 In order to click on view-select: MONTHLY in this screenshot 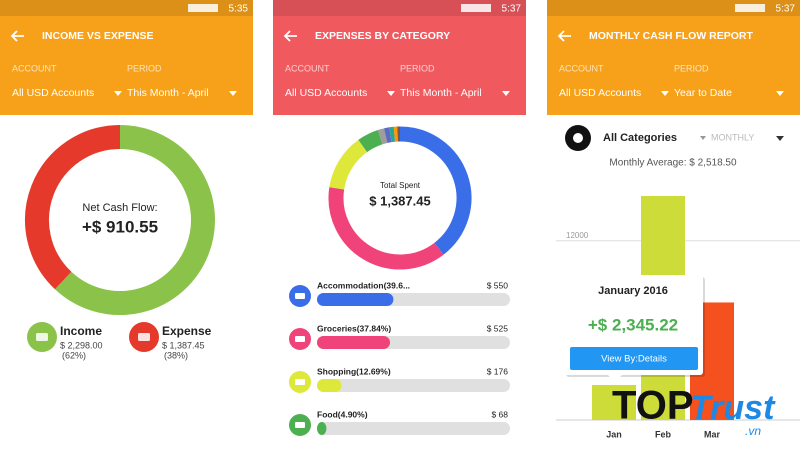, I will do `click(732, 137)`.